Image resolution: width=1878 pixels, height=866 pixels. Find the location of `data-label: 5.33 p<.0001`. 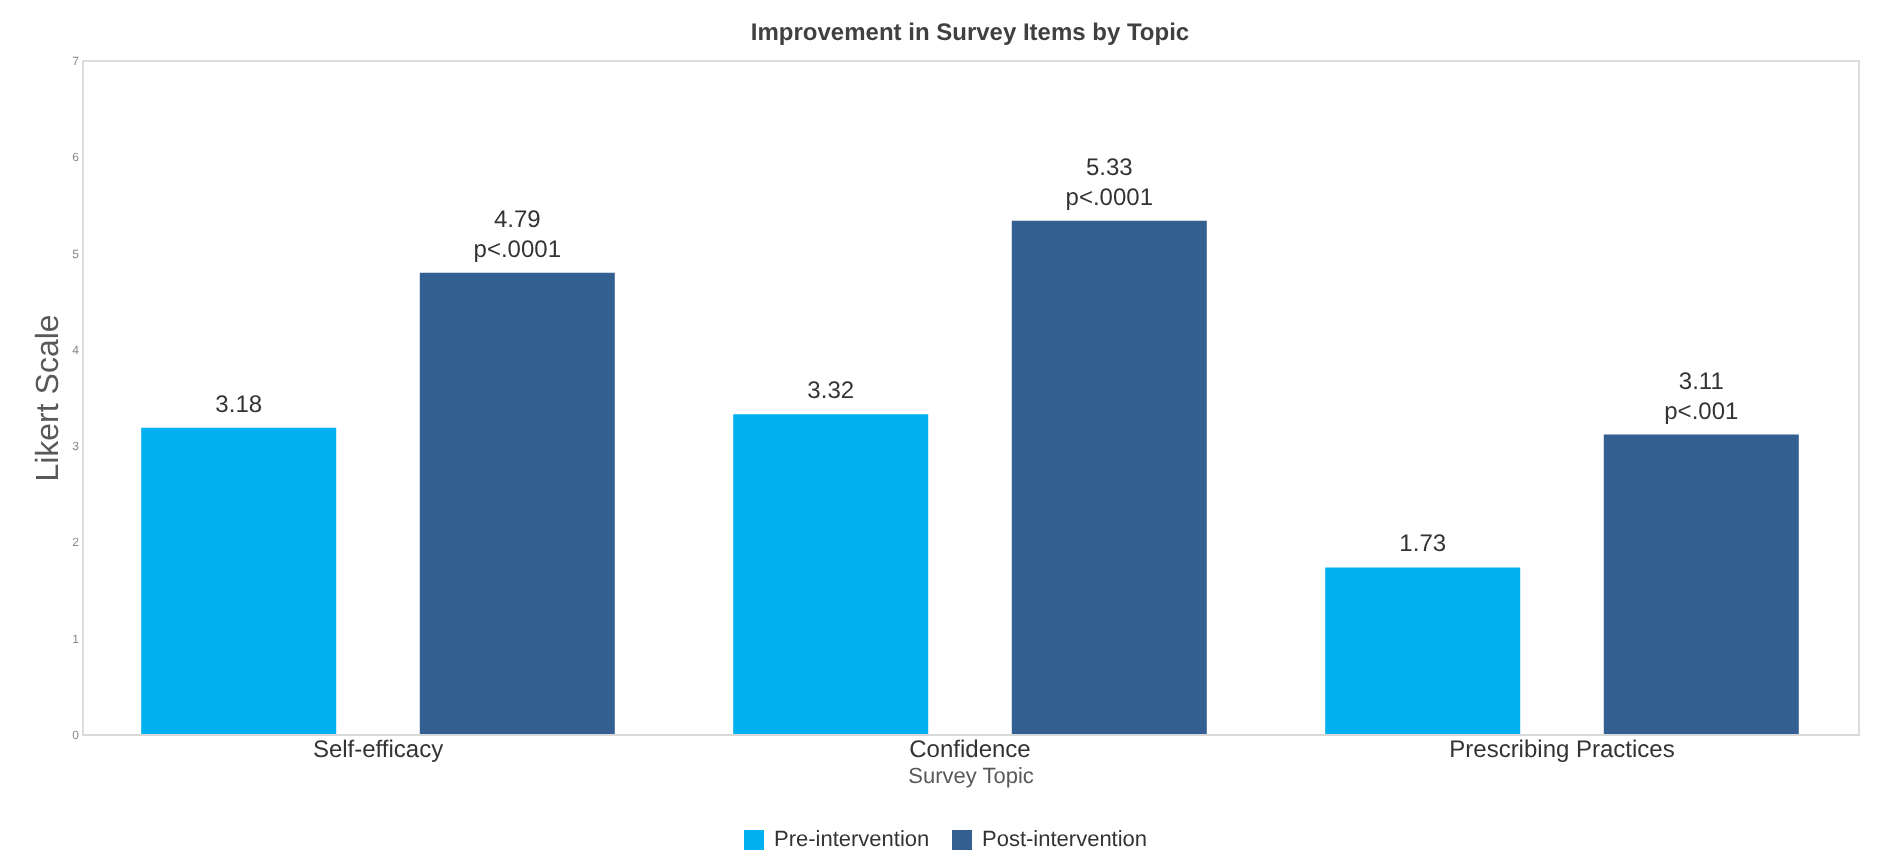

data-label: 5.33 p<.0001 is located at coordinates (1109, 181).